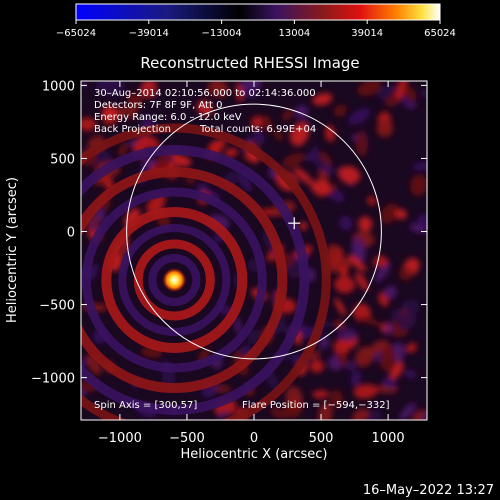 Image resolution: width=500 pixels, height=500 pixels. What do you see at coordinates (205, 93) in the screenshot?
I see `annotation-time-range: 30–Aug–2014 02:10:56.000 to 02:14:36.000` at bounding box center [205, 93].